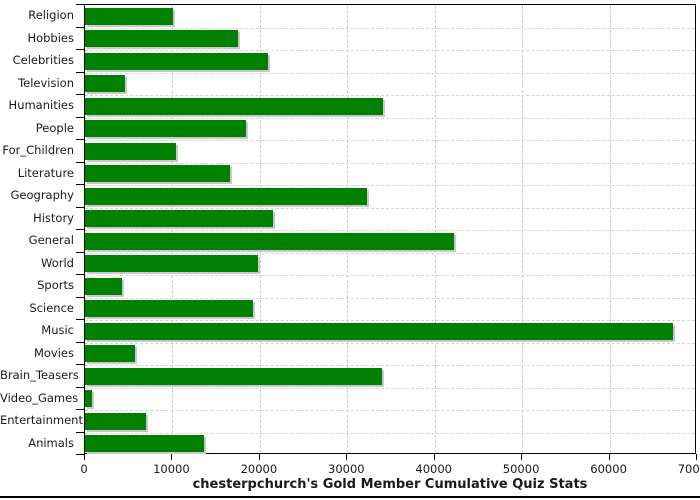 This screenshot has width=700, height=500. What do you see at coordinates (57, 330) in the screenshot?
I see `category-label: Music` at bounding box center [57, 330].